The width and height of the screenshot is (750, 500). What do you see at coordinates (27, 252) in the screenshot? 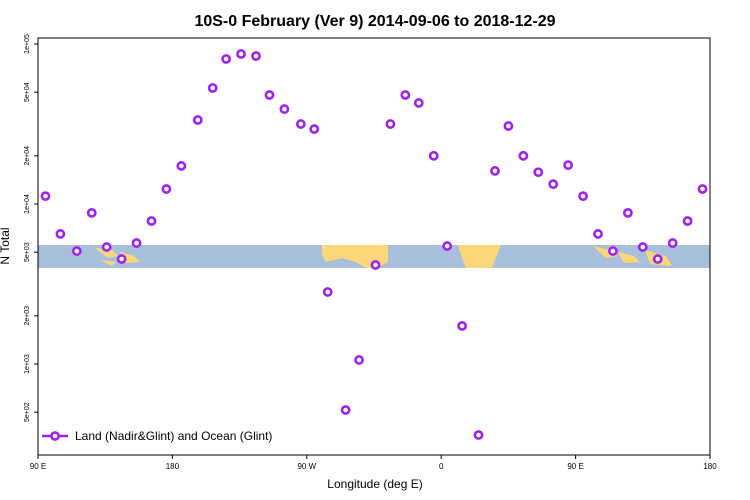
I see `y-tick-label: 5e+03` at bounding box center [27, 252].